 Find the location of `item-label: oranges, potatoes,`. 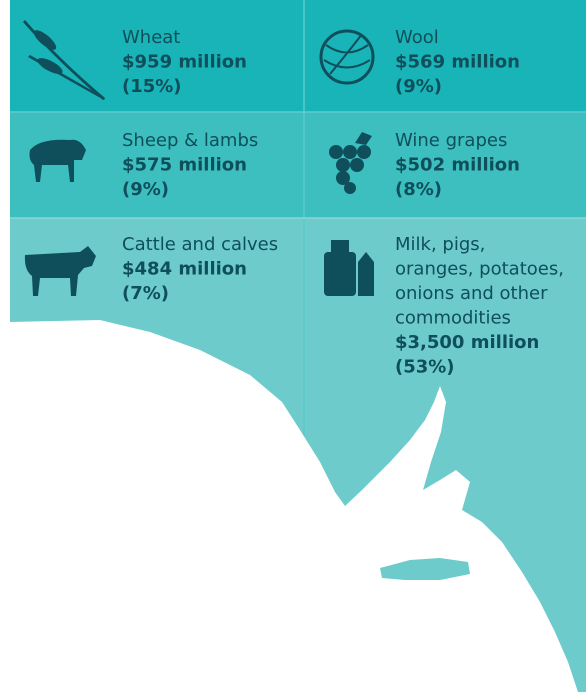

item-label: oranges, potatoes, is located at coordinates (479, 269).